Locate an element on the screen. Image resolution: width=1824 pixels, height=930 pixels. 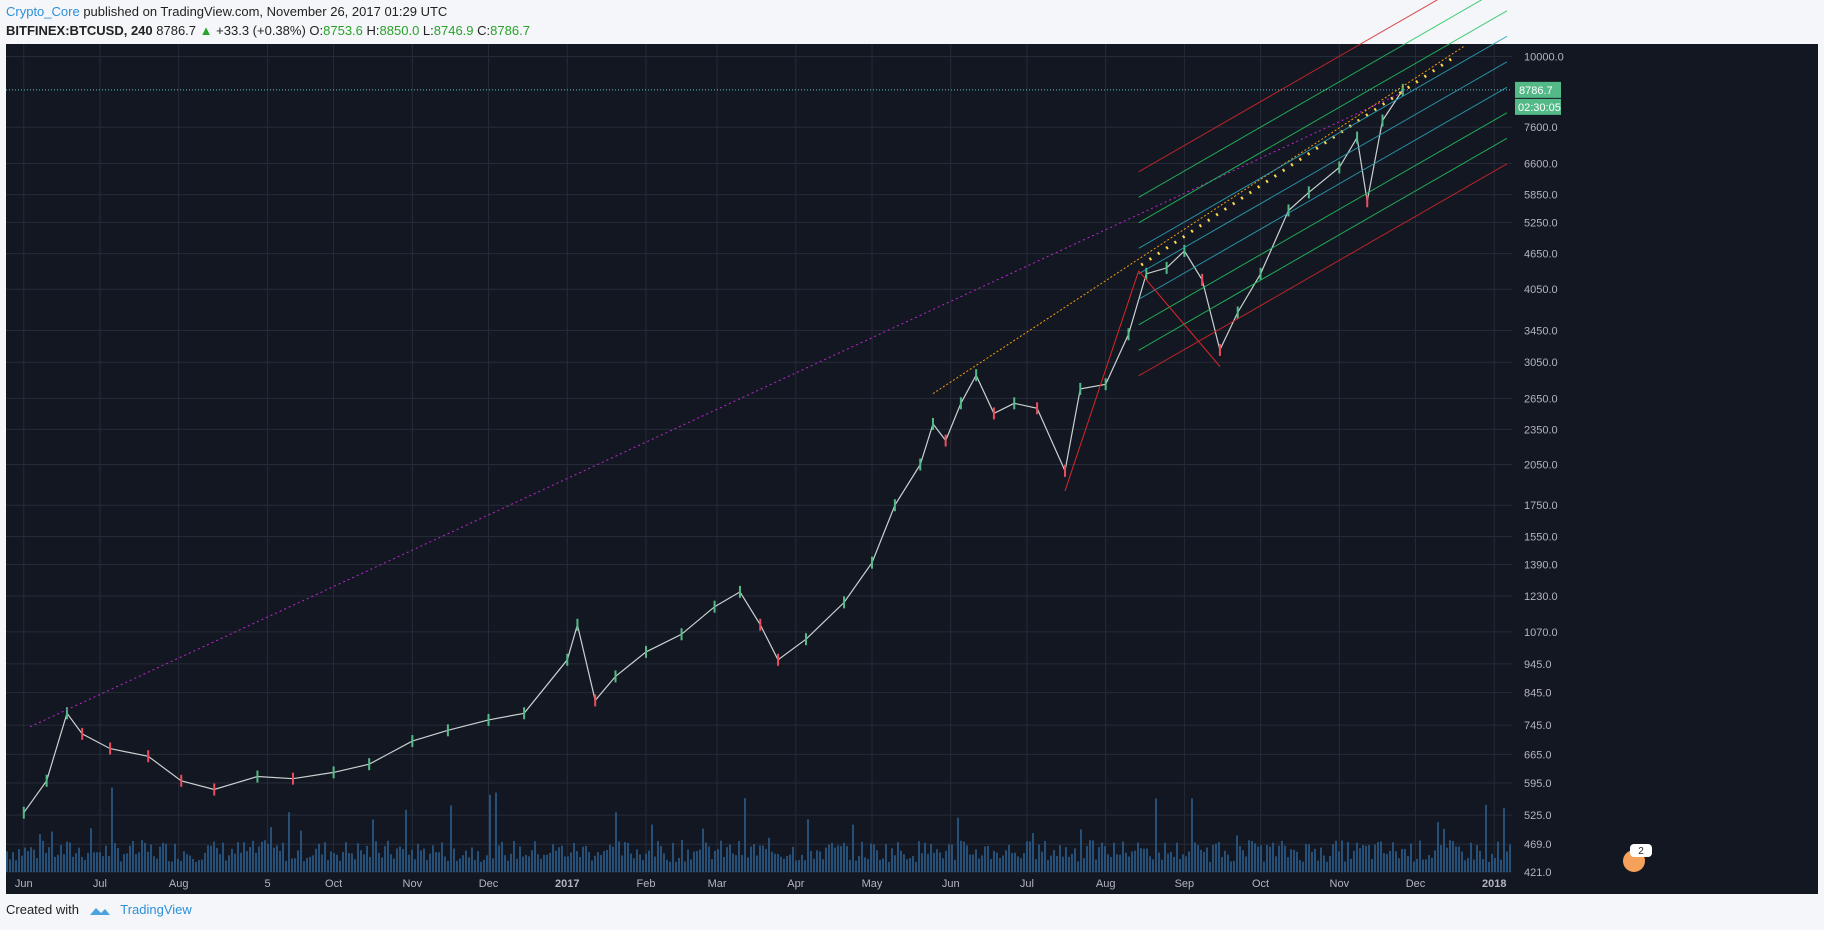
open-label: O: is located at coordinates (316, 30).